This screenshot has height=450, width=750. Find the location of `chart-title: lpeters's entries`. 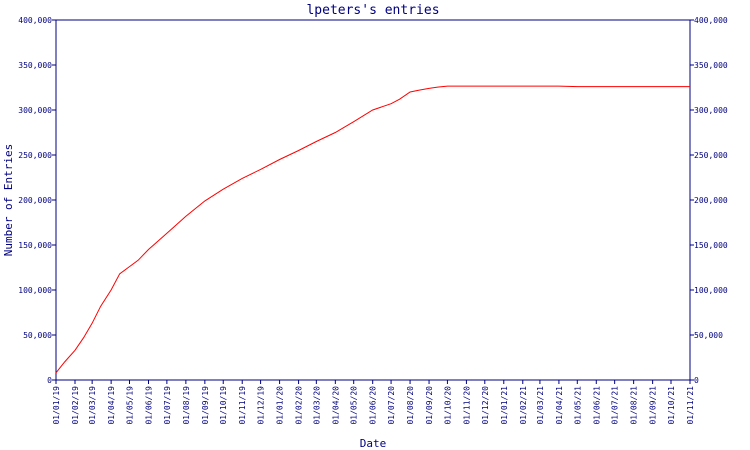

chart-title: lpeters's entries is located at coordinates (372, 10).